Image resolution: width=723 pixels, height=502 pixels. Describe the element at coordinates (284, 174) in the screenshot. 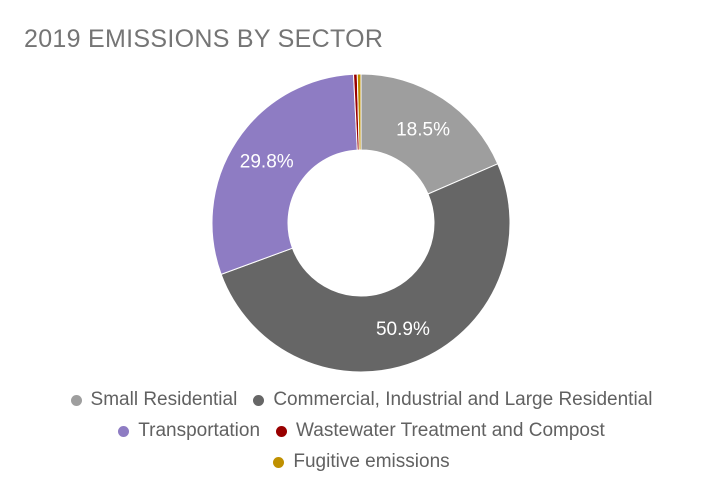

I see `slice-transportation` at that location.